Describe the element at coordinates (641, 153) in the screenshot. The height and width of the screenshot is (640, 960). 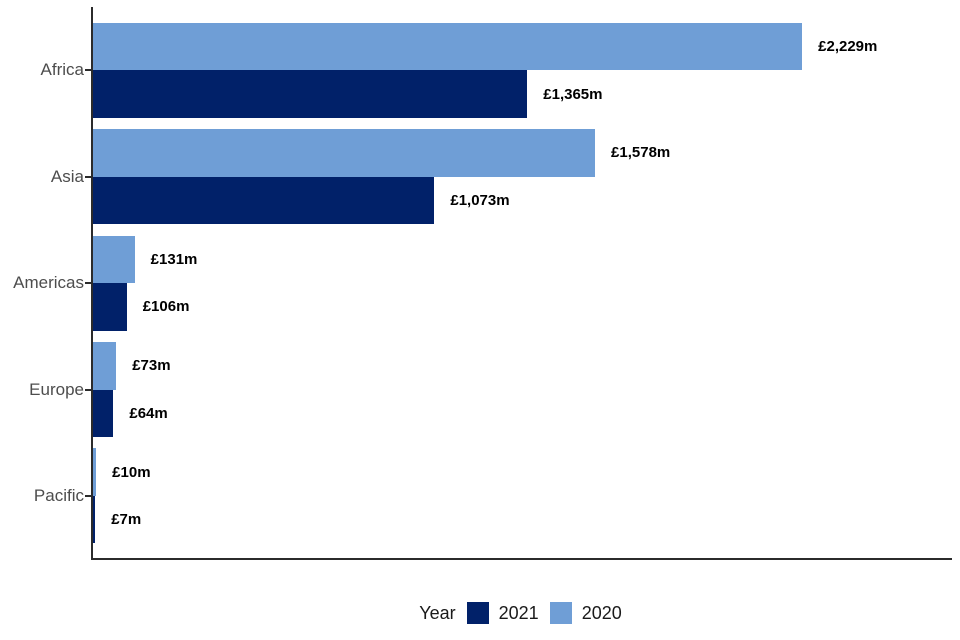
I see `value-label-2020-asia: £1,578m` at that location.